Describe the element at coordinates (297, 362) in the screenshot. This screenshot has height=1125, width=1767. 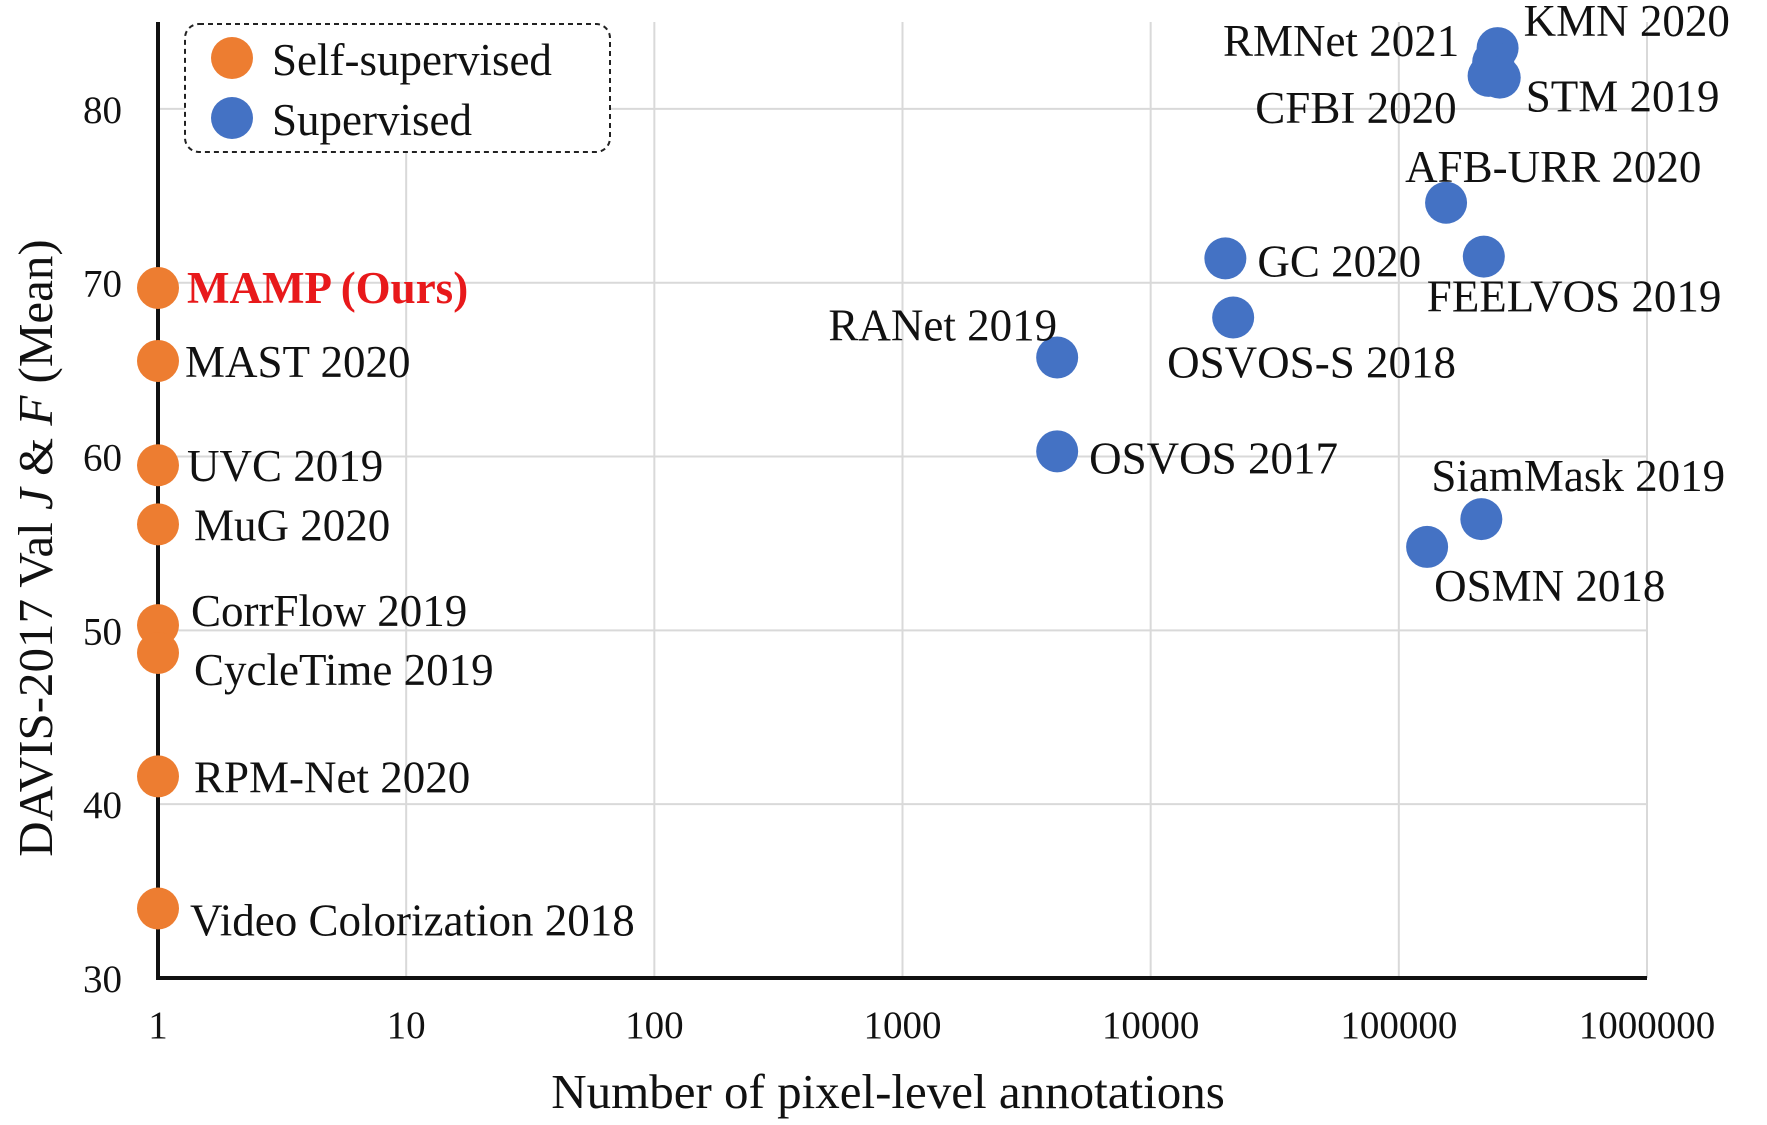
I see `label-mast-2020: MAST 2020` at that location.